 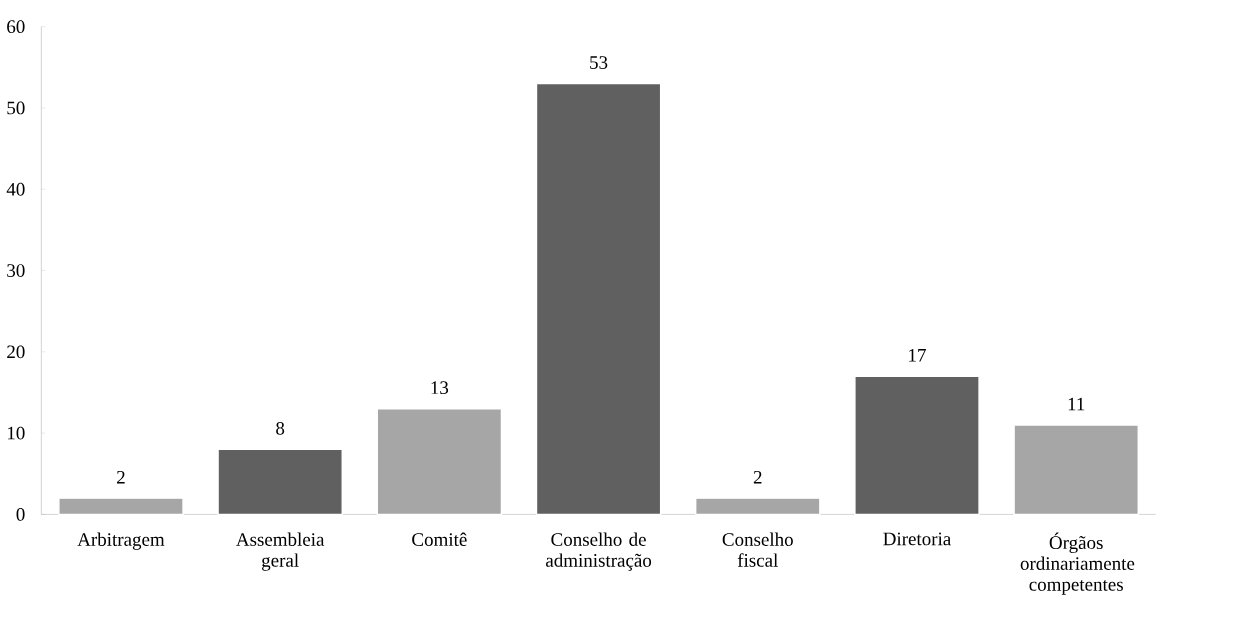 I want to click on y-tick-label: 50, so click(x=16, y=108).